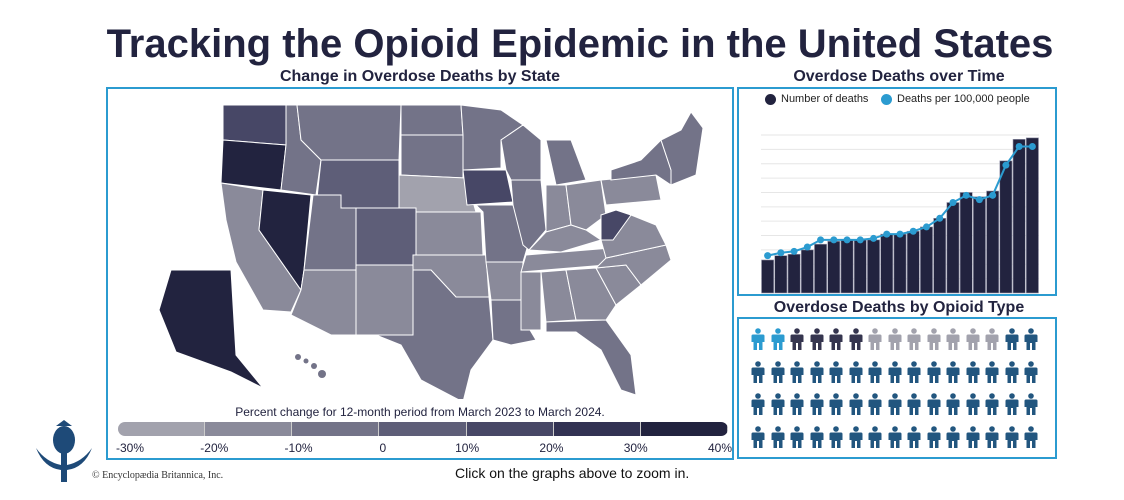  What do you see at coordinates (897, 388) in the screenshot?
I see `opioid-type-panel` at bounding box center [897, 388].